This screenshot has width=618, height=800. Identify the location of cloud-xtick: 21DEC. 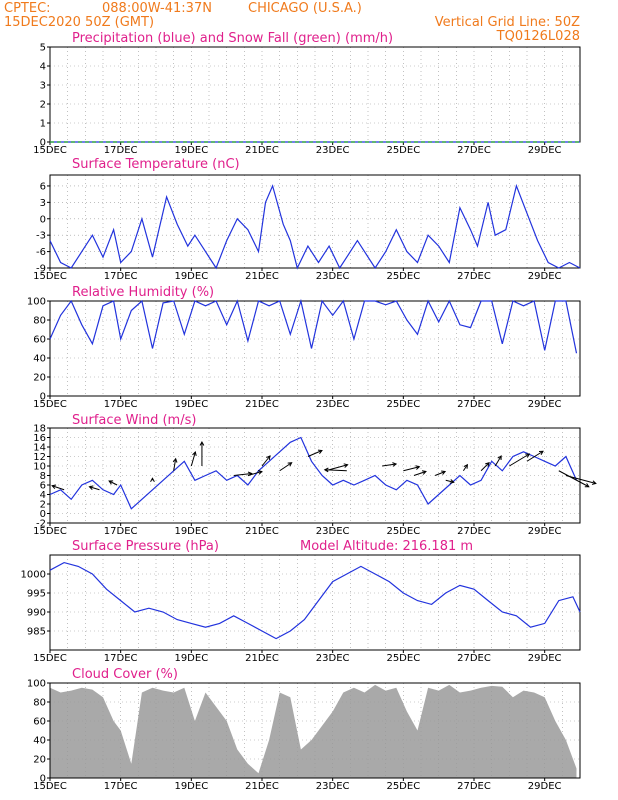
(262, 786).